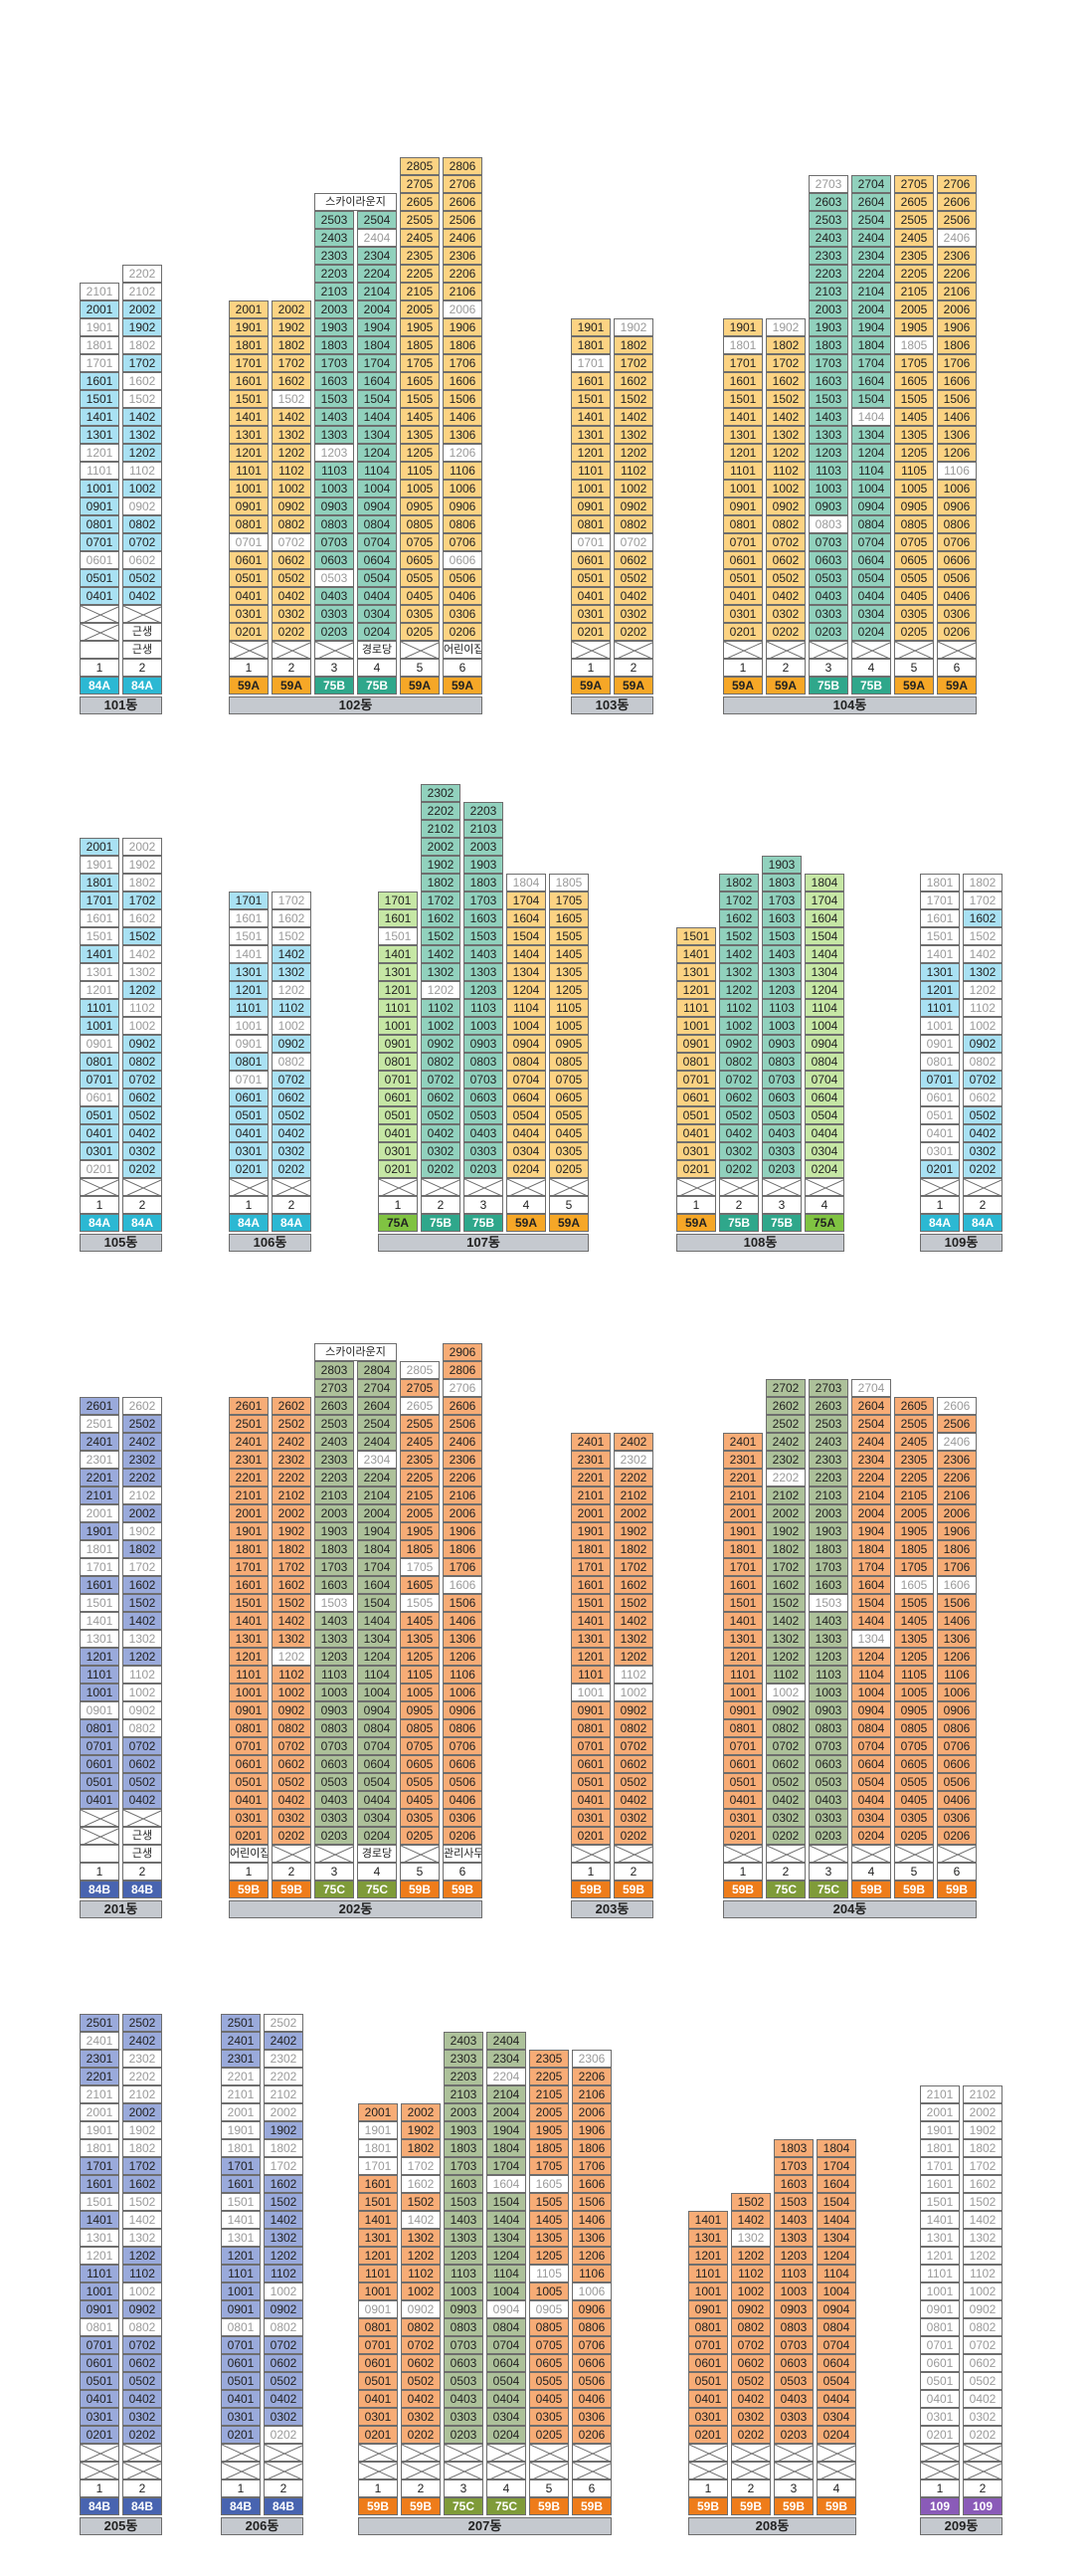 The width and height of the screenshot is (1092, 2576). I want to click on unit-cell: 1902, so click(440, 865).